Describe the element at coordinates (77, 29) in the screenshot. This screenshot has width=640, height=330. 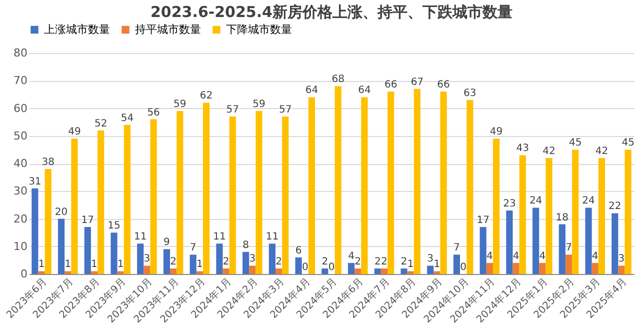
I see `legend-label: 上涨城市数量` at that location.